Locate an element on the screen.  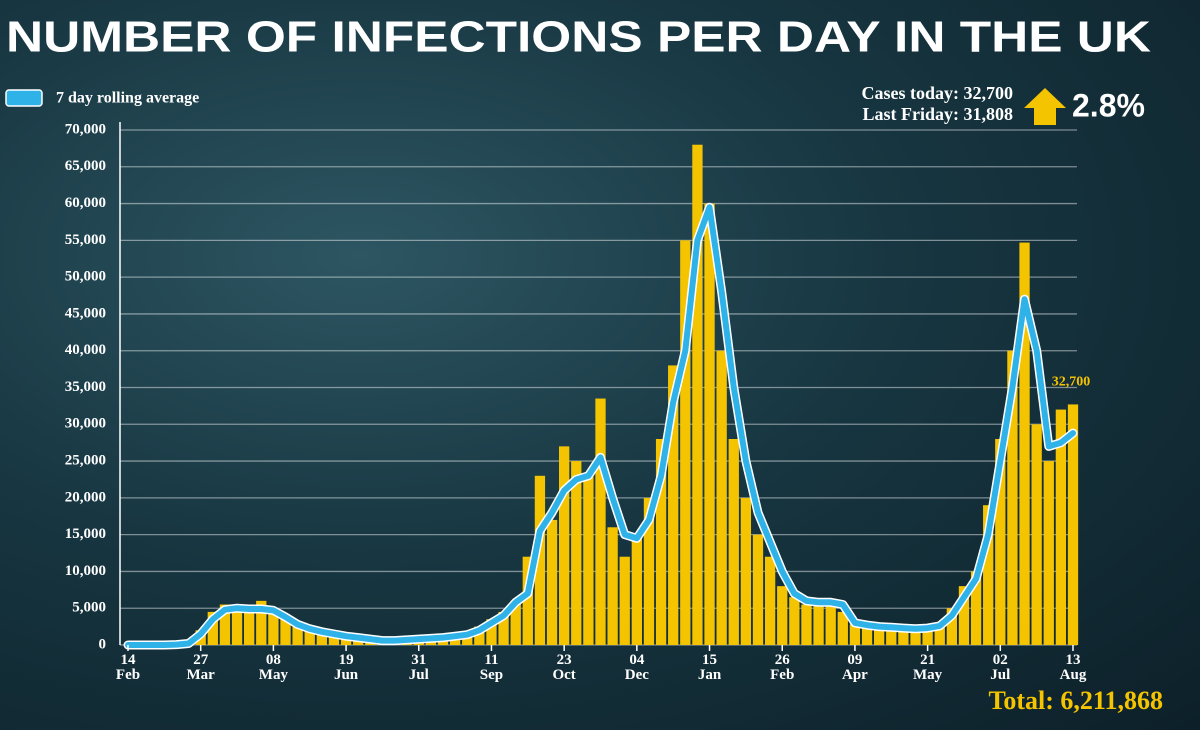
total: Total: 6,211,868 is located at coordinates (1075, 700).